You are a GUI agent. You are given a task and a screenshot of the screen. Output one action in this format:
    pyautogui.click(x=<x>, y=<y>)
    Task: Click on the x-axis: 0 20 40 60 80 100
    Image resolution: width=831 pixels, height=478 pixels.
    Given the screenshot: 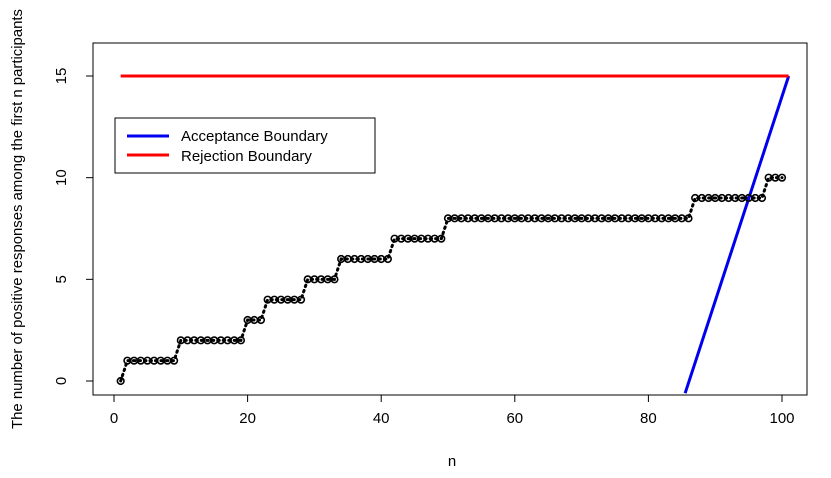 What is the action you would take?
    pyautogui.click(x=452, y=410)
    